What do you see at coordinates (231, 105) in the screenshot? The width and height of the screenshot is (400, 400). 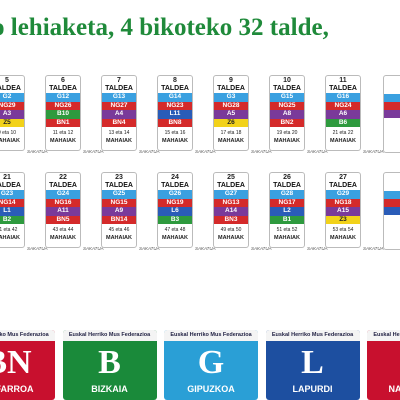 I see `team-code: NG28` at bounding box center [231, 105].